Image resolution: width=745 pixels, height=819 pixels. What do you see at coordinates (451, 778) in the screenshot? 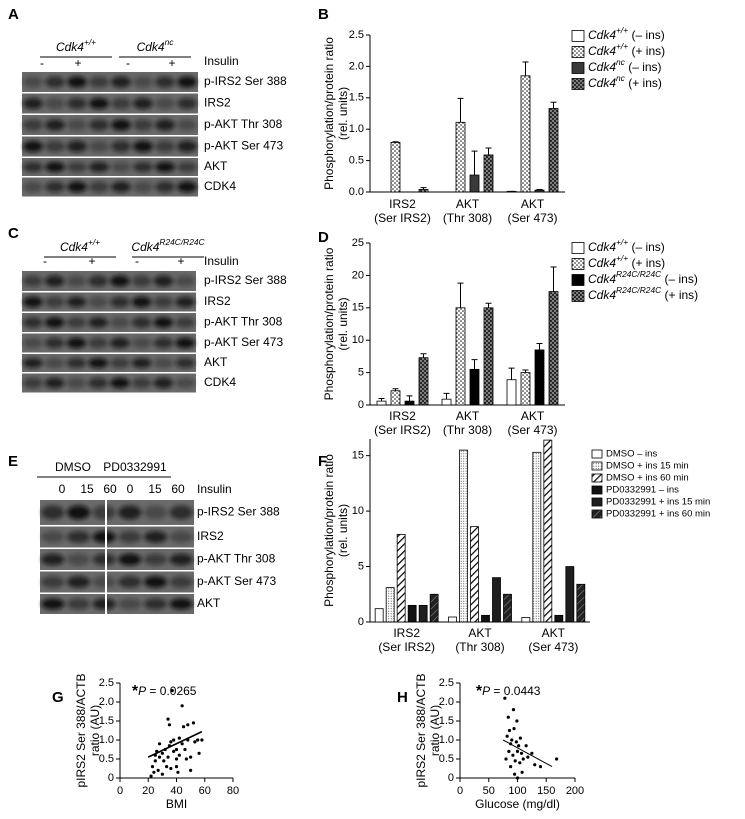
I see `y-tick-label: 0` at bounding box center [451, 778].